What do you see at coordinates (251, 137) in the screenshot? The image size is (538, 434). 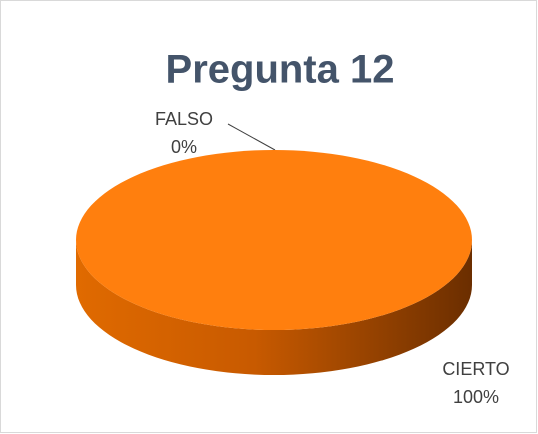 I see `leader-line` at bounding box center [251, 137].